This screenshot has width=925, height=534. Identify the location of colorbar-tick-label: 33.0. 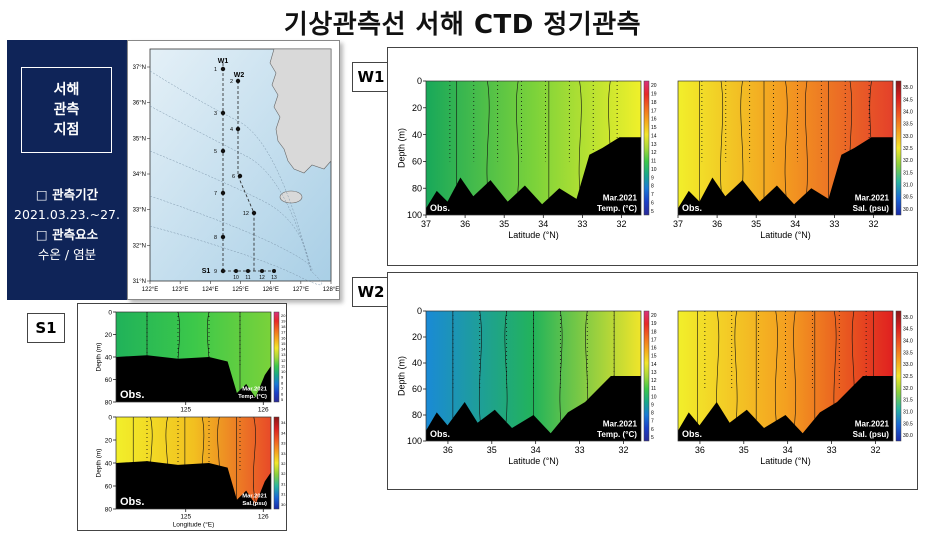
(908, 137).